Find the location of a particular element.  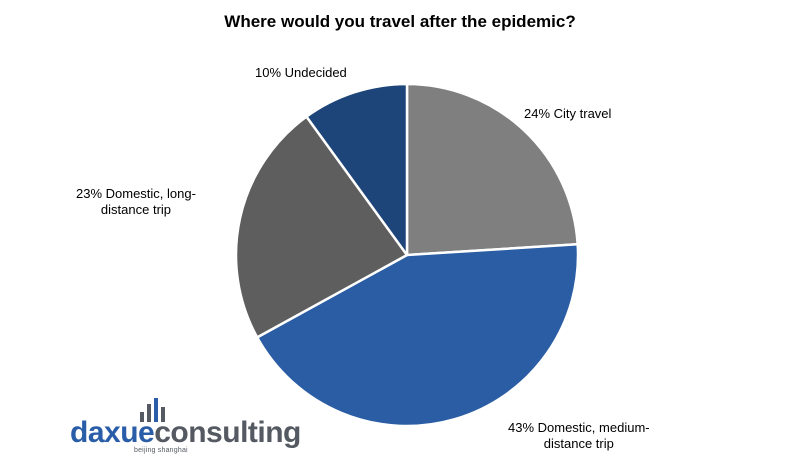

daxue-consulting-logo: daxueconsulting beijing shanghai is located at coordinates (190, 428).